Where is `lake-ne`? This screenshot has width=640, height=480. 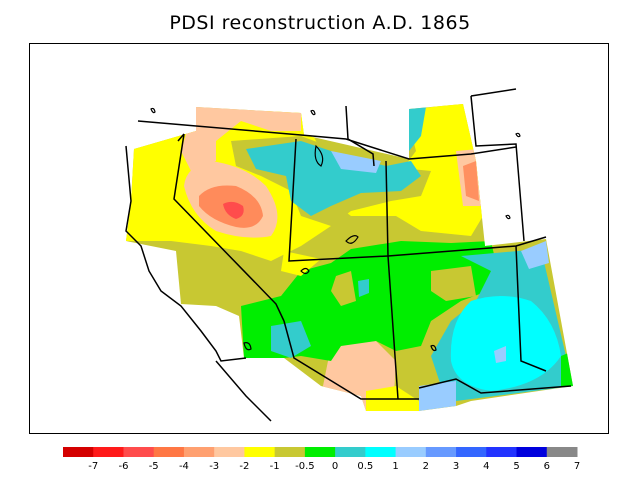 lake-ne is located at coordinates (508, 217).